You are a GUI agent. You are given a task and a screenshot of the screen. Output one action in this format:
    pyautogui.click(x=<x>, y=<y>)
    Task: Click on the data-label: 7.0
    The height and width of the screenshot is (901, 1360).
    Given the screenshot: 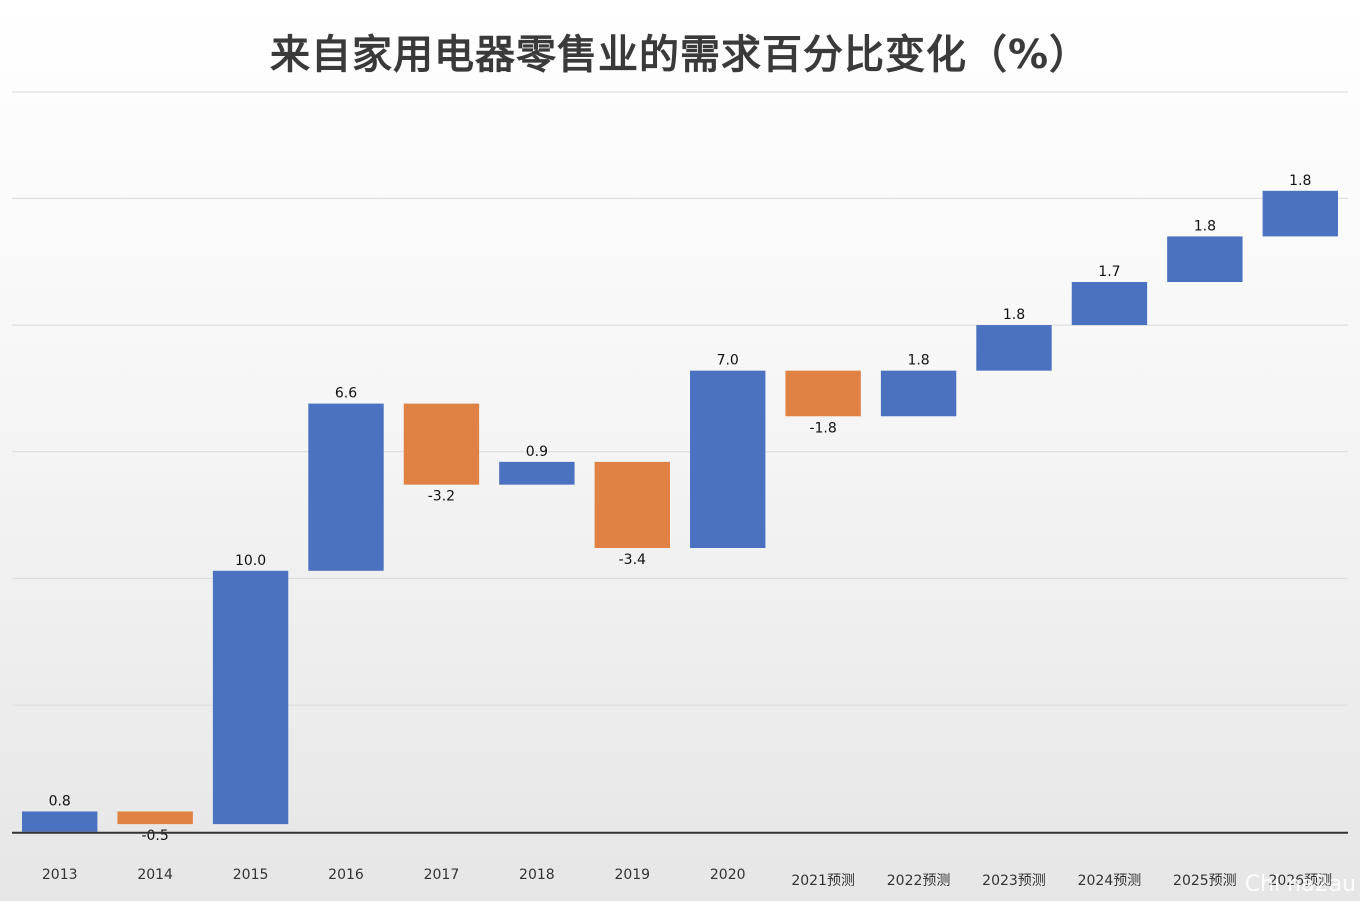 What is the action you would take?
    pyautogui.click(x=728, y=361)
    